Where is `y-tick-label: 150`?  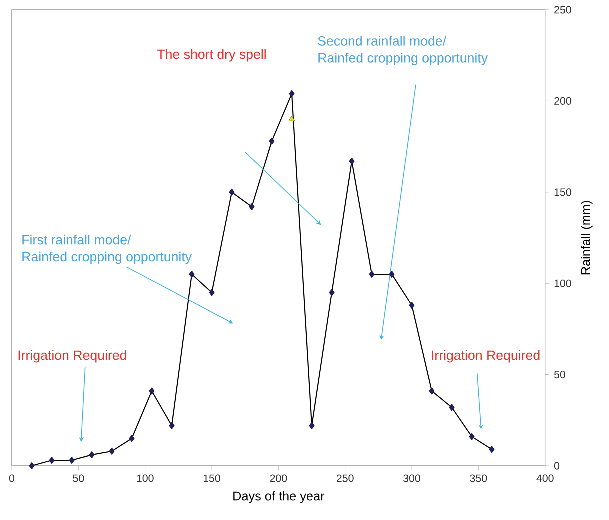
y-tick-label: 150 is located at coordinates (563, 192).